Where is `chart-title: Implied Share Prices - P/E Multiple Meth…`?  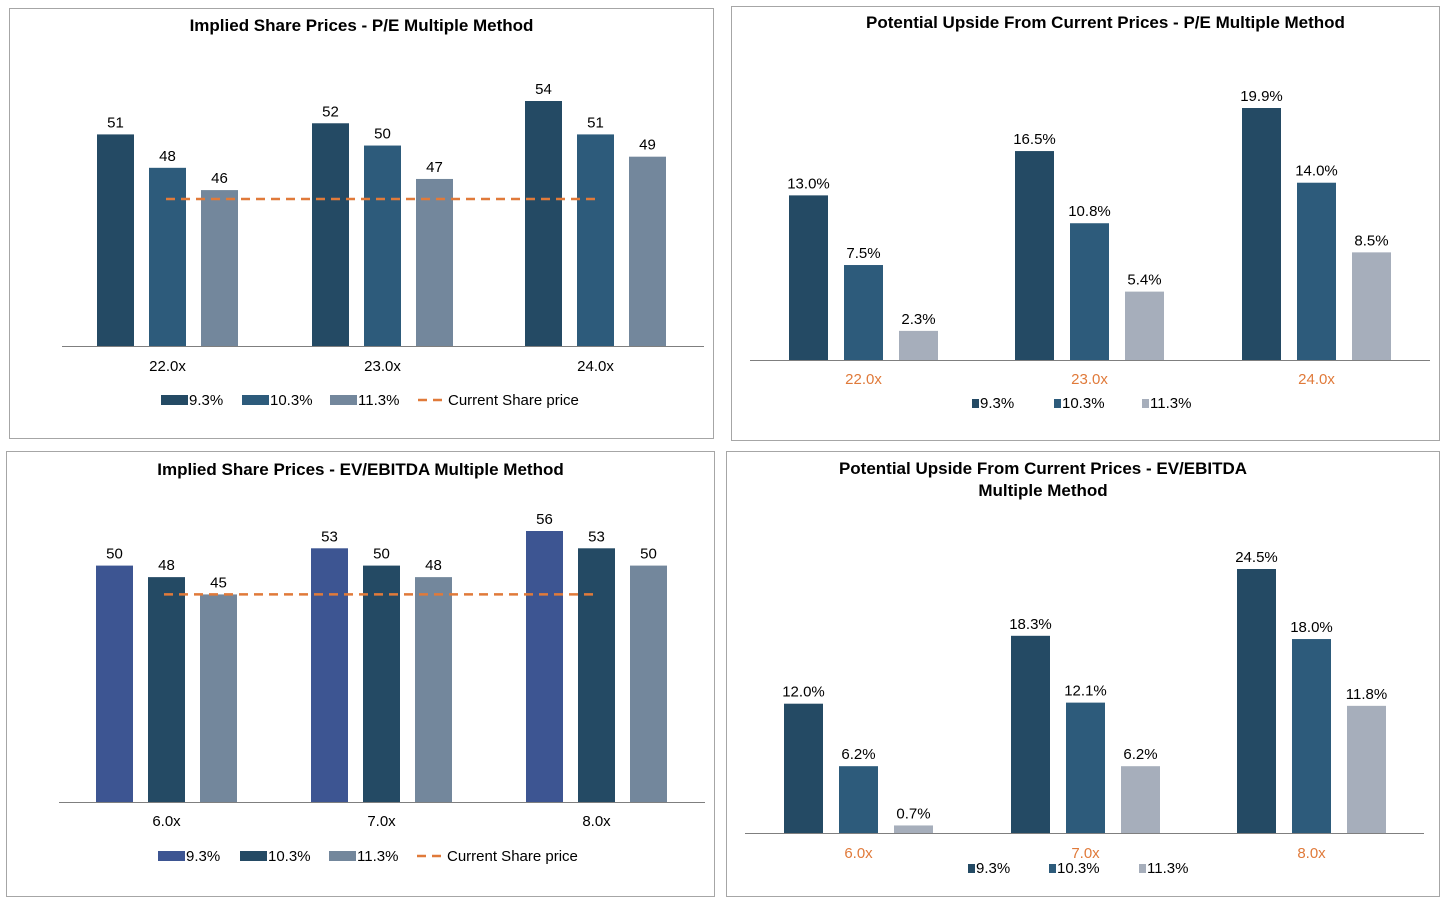
chart-title: Implied Share Prices - P/E Multiple Meth… is located at coordinates (361, 25).